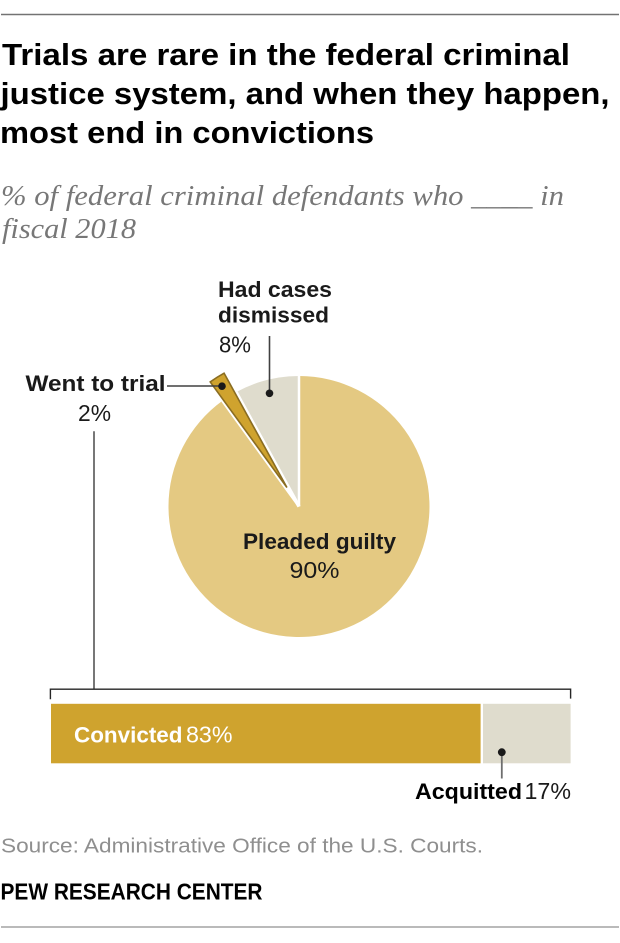  I want to click on svg-text: 8%, so click(235, 345).